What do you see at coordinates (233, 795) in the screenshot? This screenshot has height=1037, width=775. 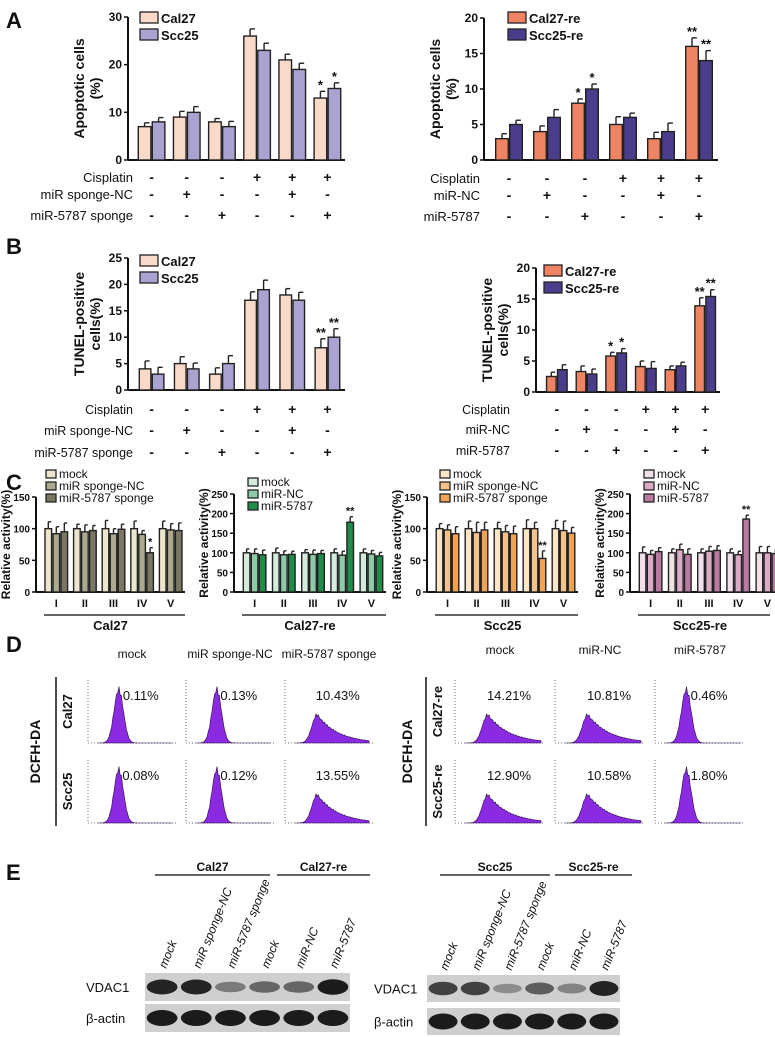 I see `histogram` at bounding box center [233, 795].